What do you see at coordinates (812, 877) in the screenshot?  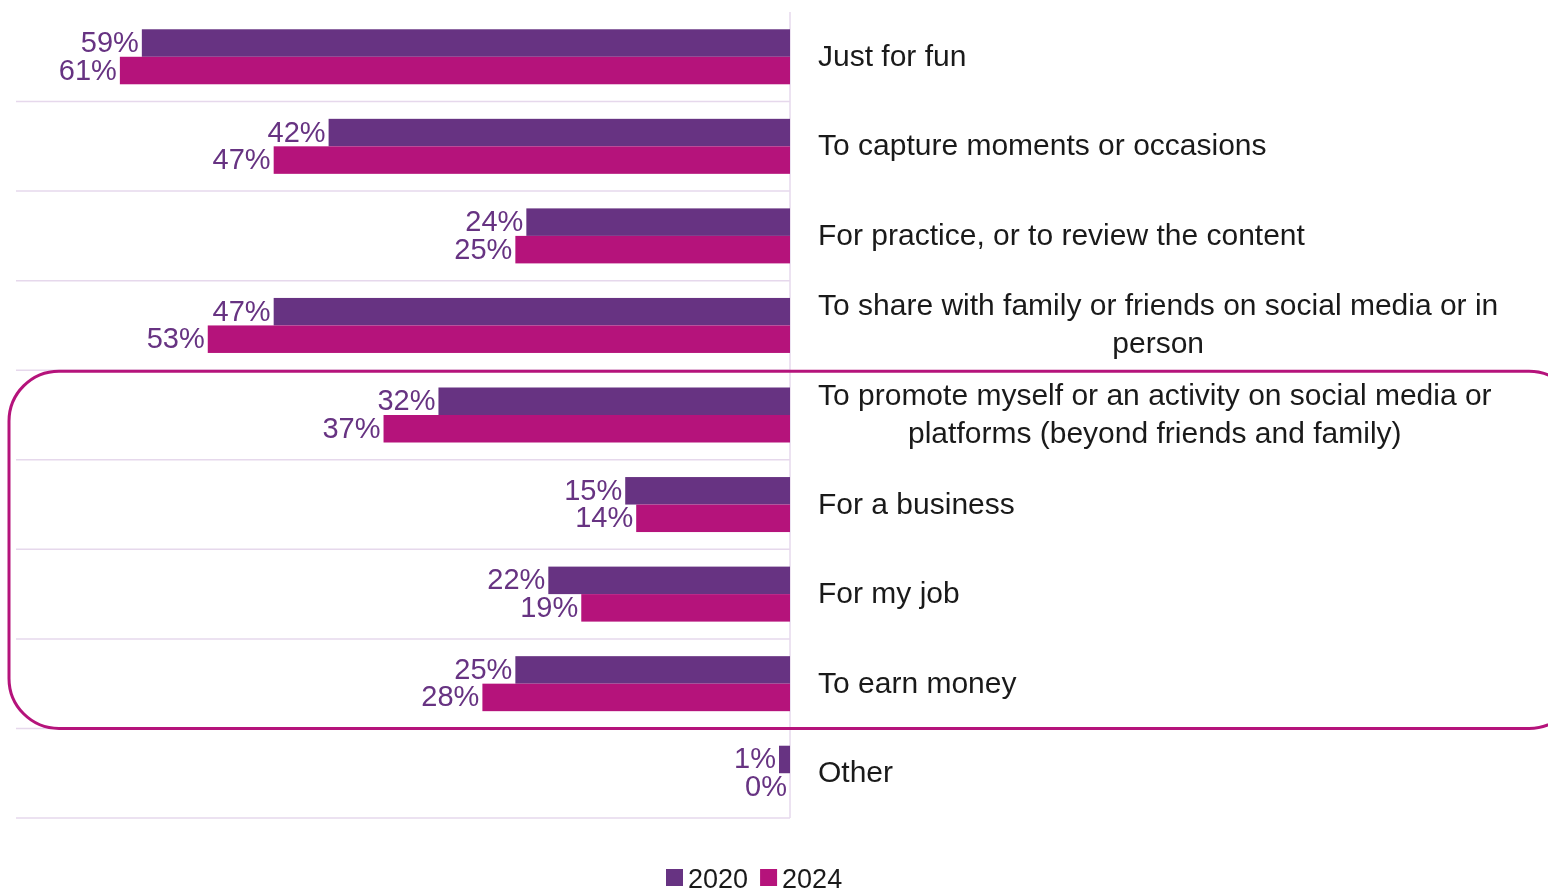 I see `legend-label: 2024` at bounding box center [812, 877].